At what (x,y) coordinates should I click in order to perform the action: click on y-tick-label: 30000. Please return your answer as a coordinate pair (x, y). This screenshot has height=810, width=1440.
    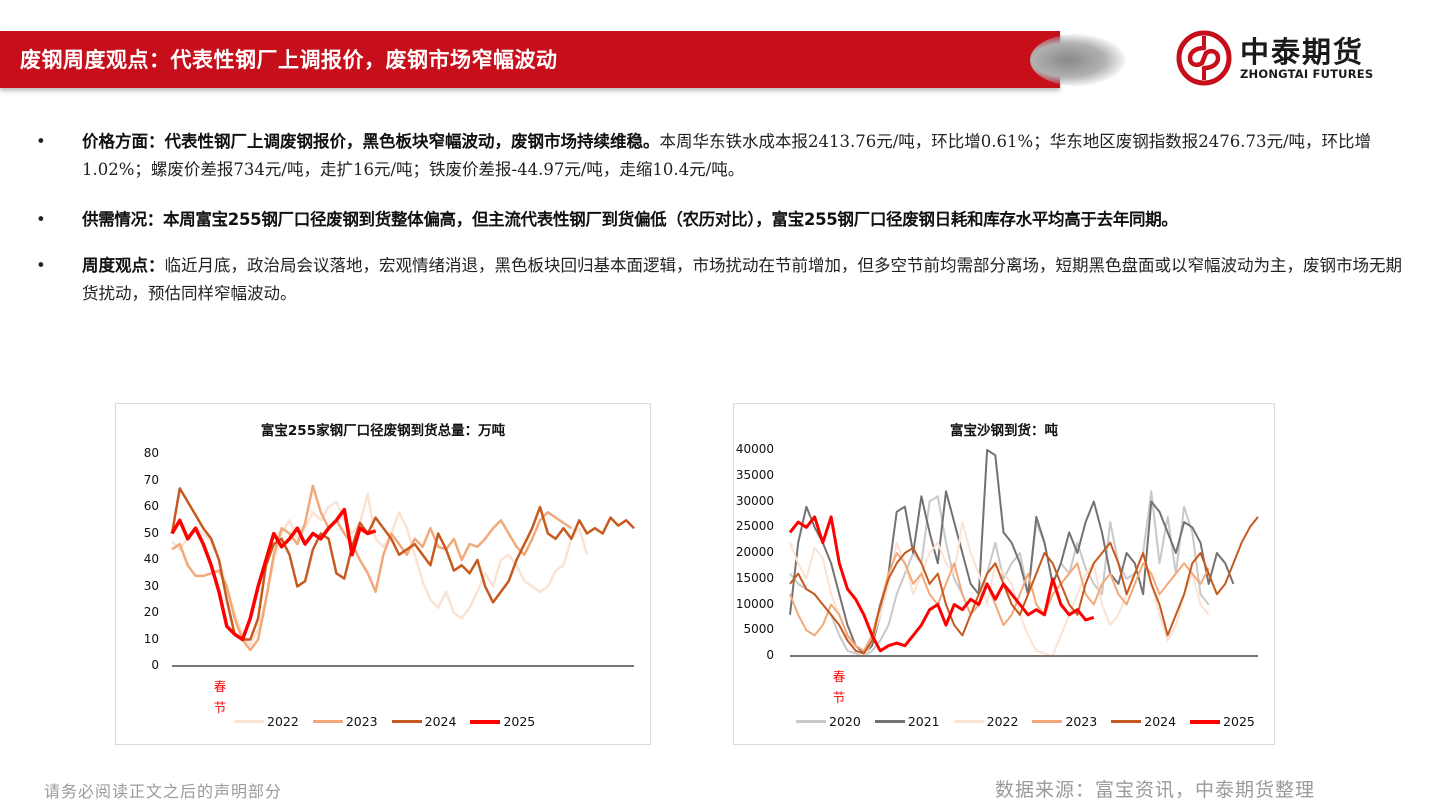
    Looking at the image, I should click on (754, 500).